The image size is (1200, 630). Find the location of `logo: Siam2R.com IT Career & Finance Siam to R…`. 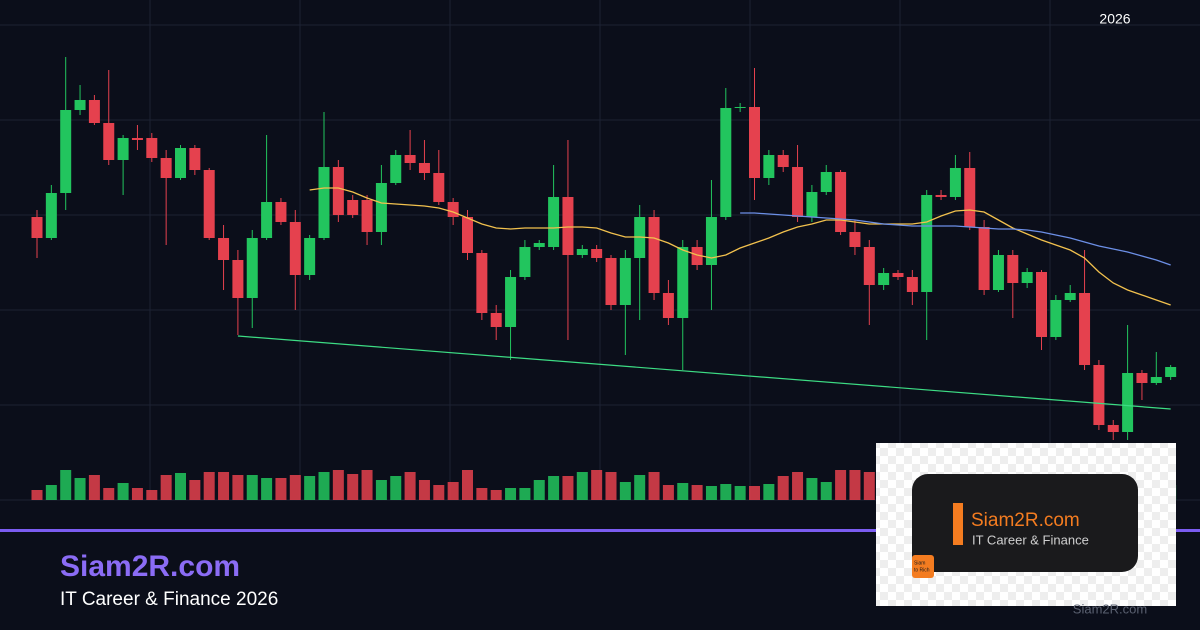

logo: Siam2R.com IT Career & Finance Siam to R… is located at coordinates (1026, 524).